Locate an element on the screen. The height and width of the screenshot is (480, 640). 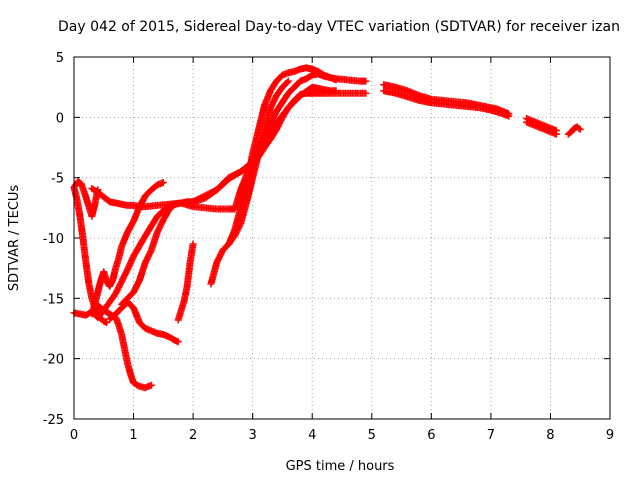
y-tick-label: -25 is located at coordinates (53, 420).